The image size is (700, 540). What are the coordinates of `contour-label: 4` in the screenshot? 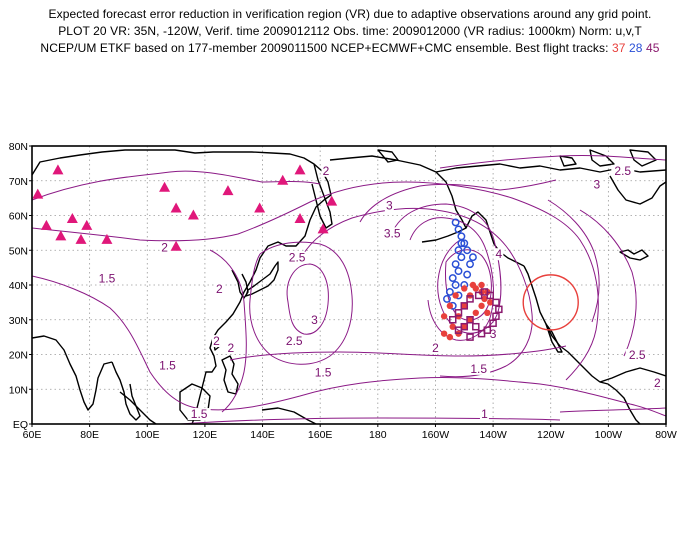 It's located at (499, 254).